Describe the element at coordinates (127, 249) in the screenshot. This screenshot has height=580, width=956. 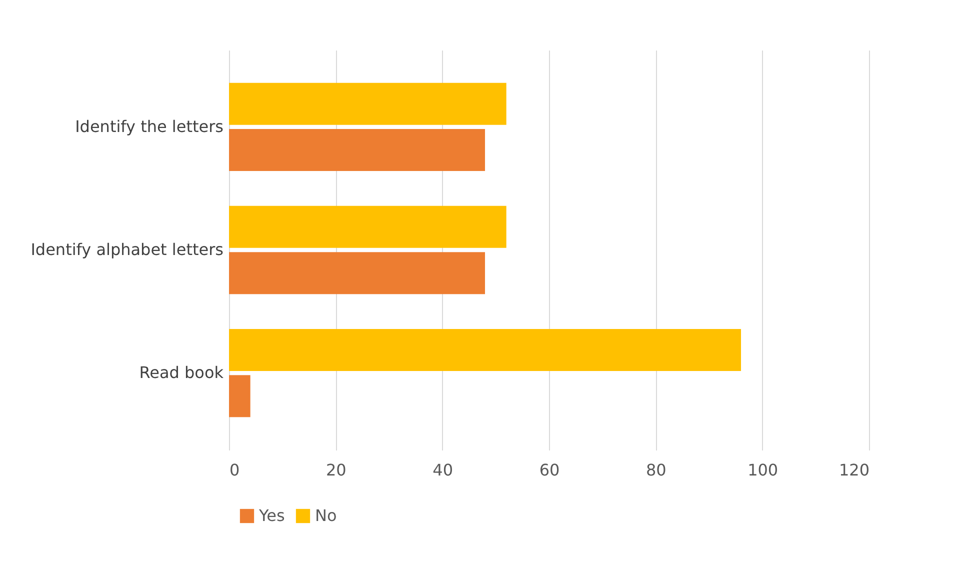
I see `y-tick-label: Identify alphabet letters` at that location.